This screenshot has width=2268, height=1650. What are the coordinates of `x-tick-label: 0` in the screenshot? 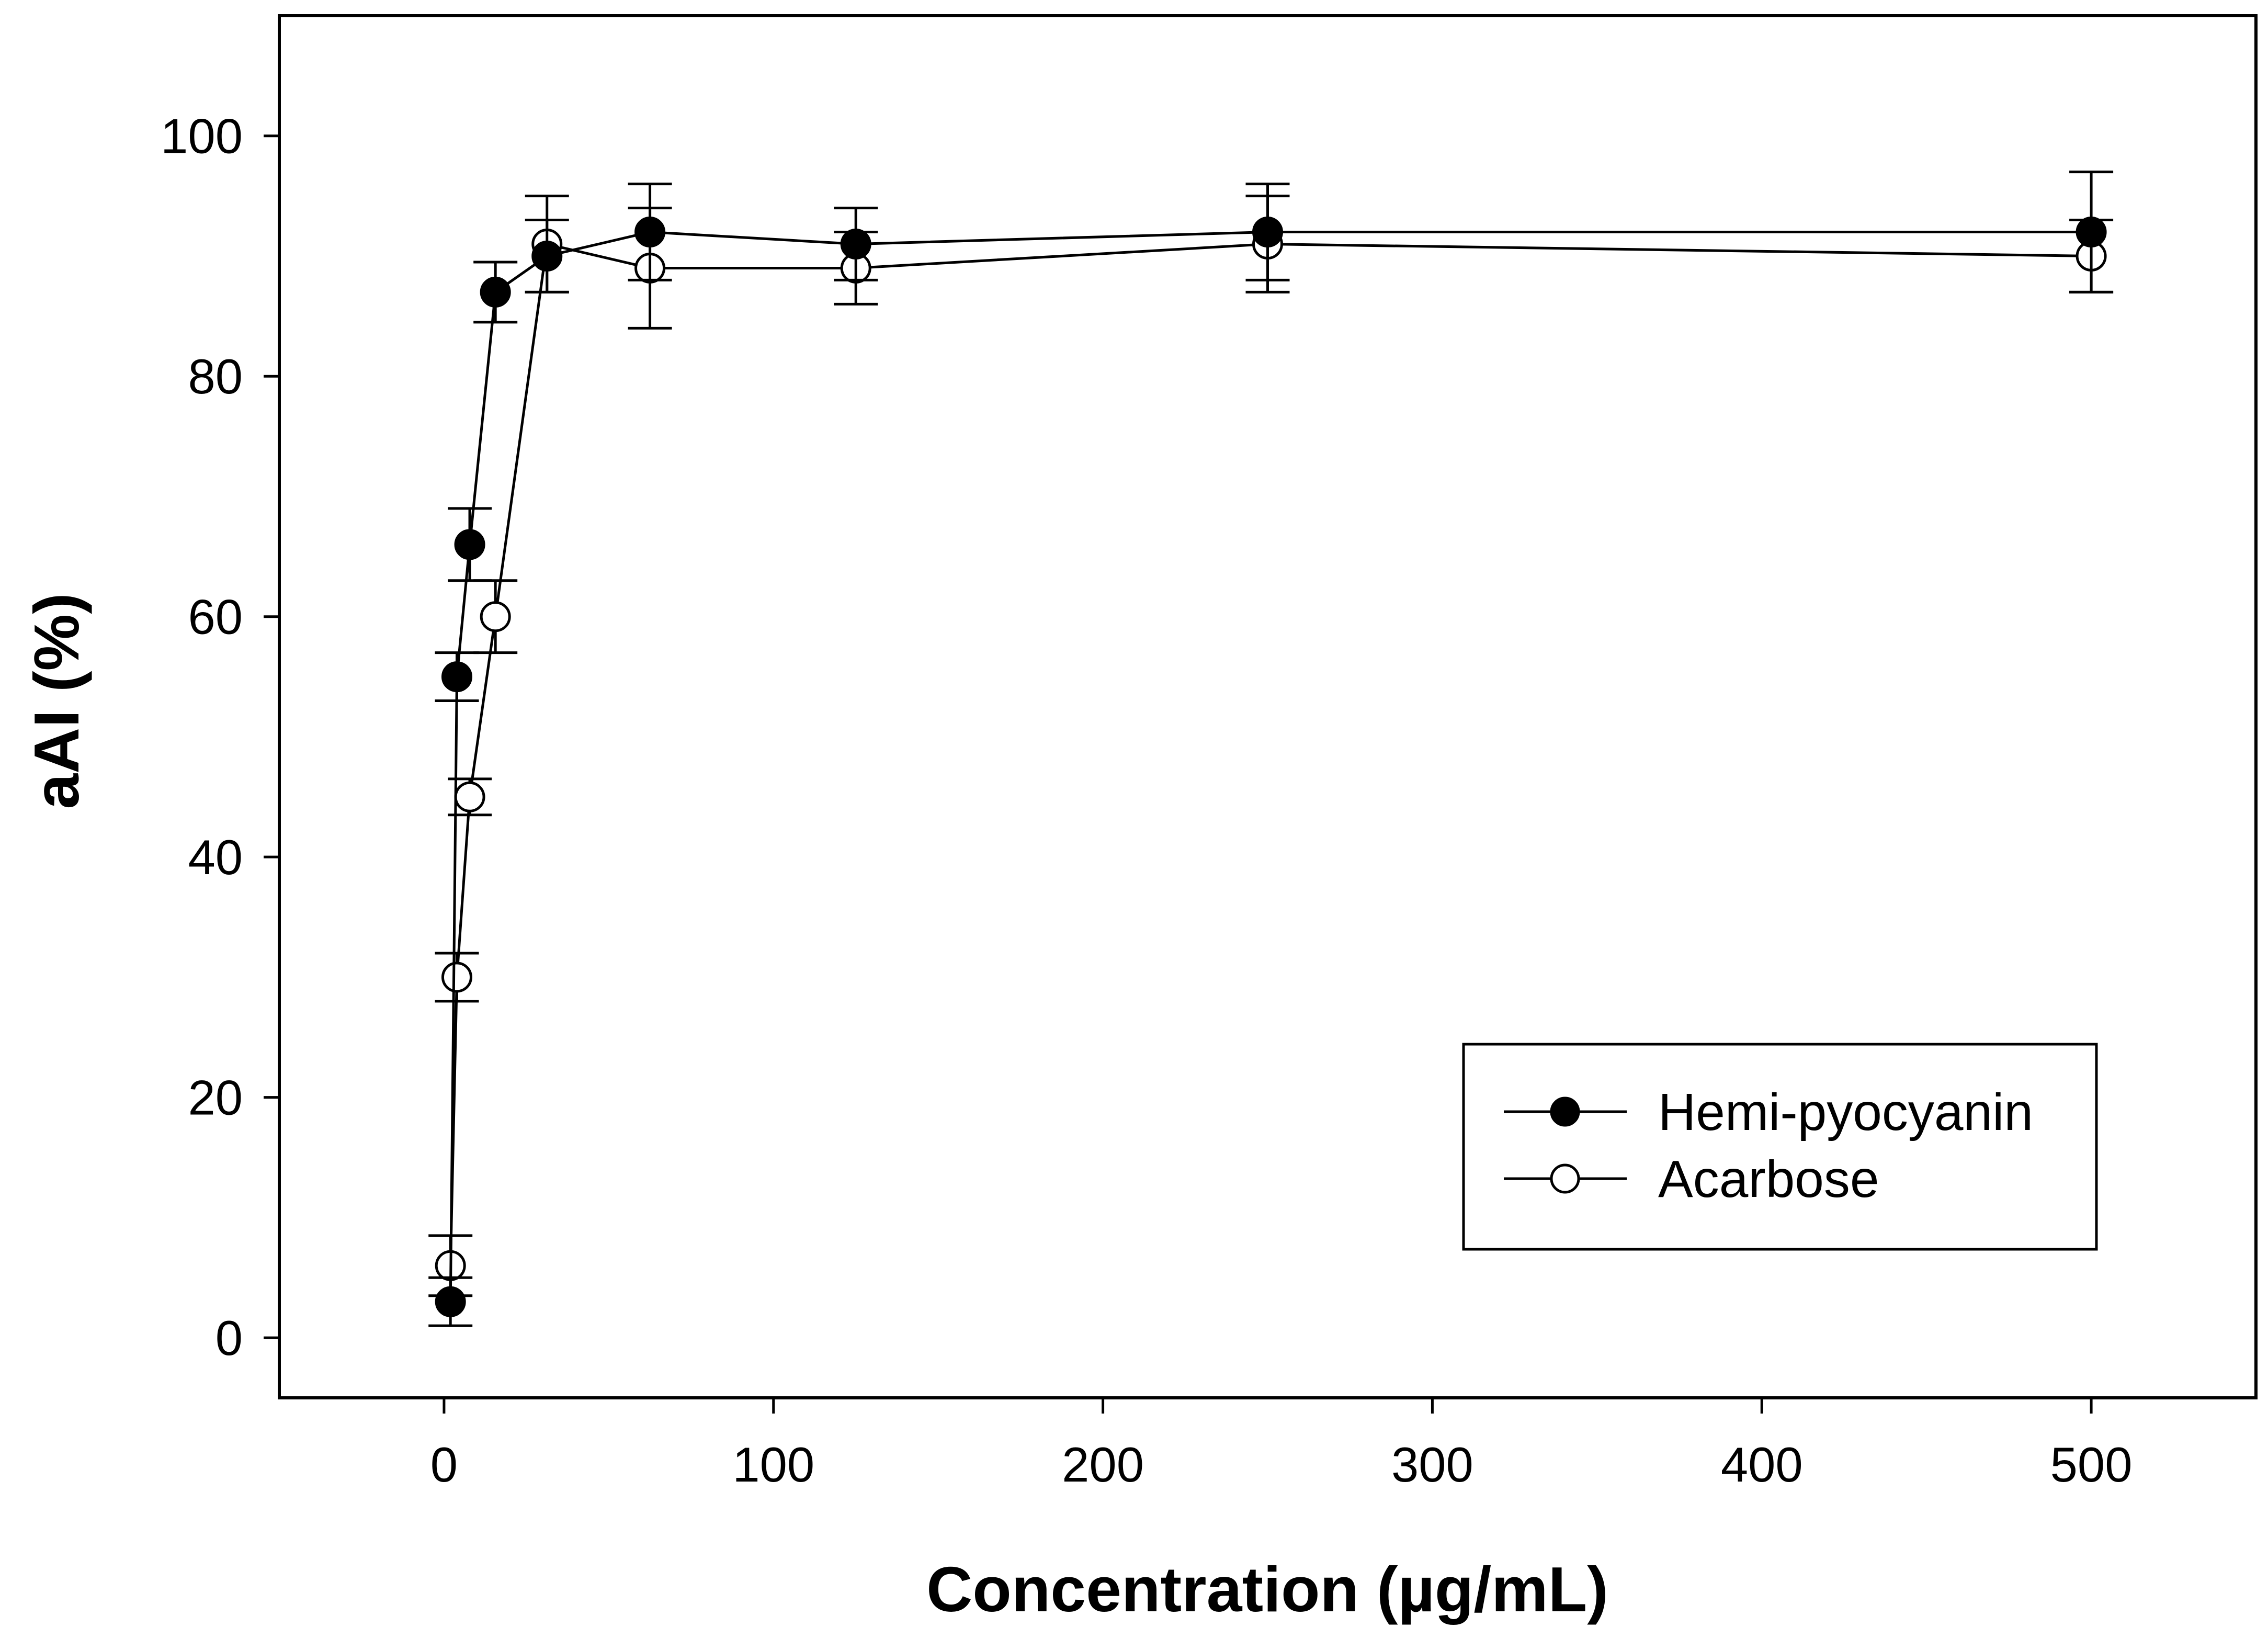 It's located at (444, 1464).